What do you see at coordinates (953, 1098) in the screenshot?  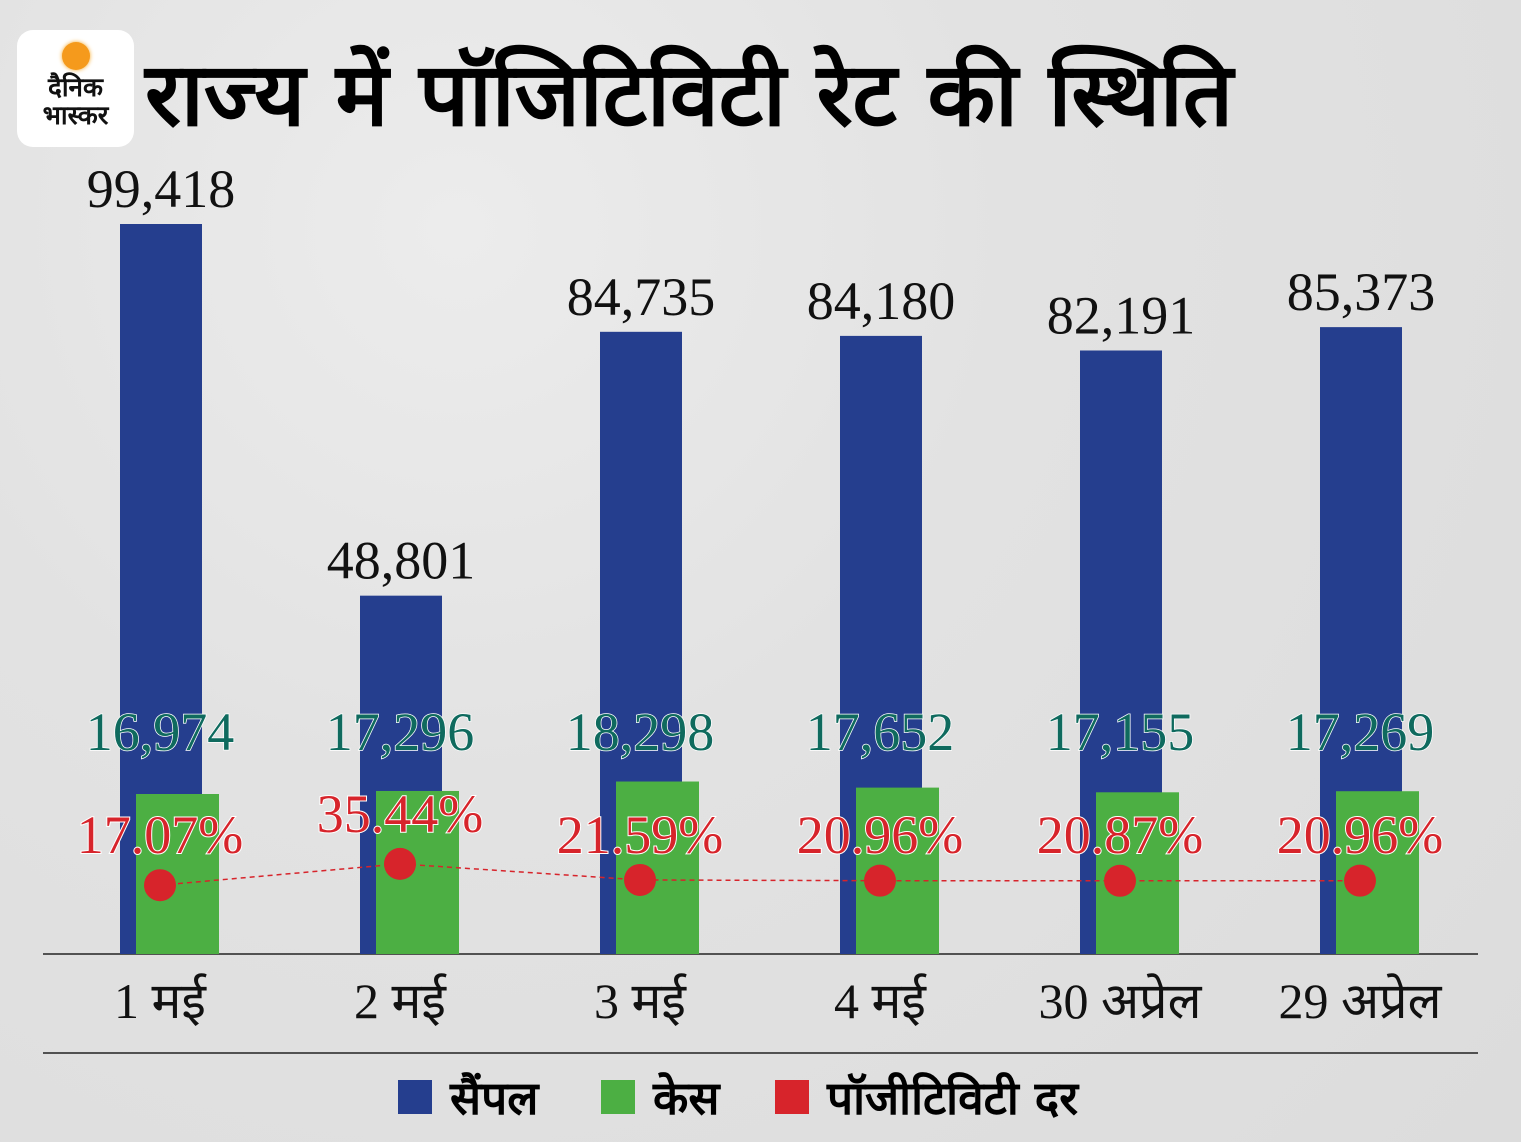 I see `legend-label: पॉजीटिविटी दर` at bounding box center [953, 1098].